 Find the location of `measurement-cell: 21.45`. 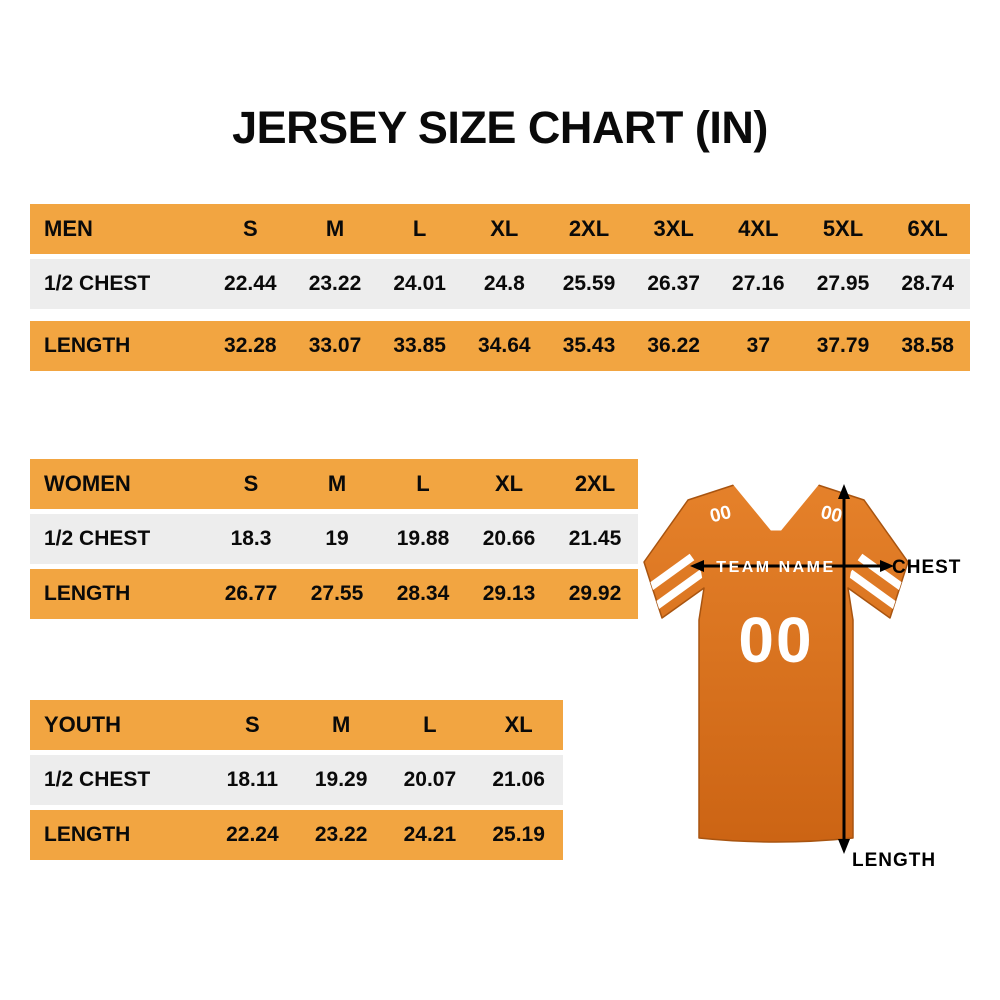

measurement-cell: 21.45 is located at coordinates (595, 538).